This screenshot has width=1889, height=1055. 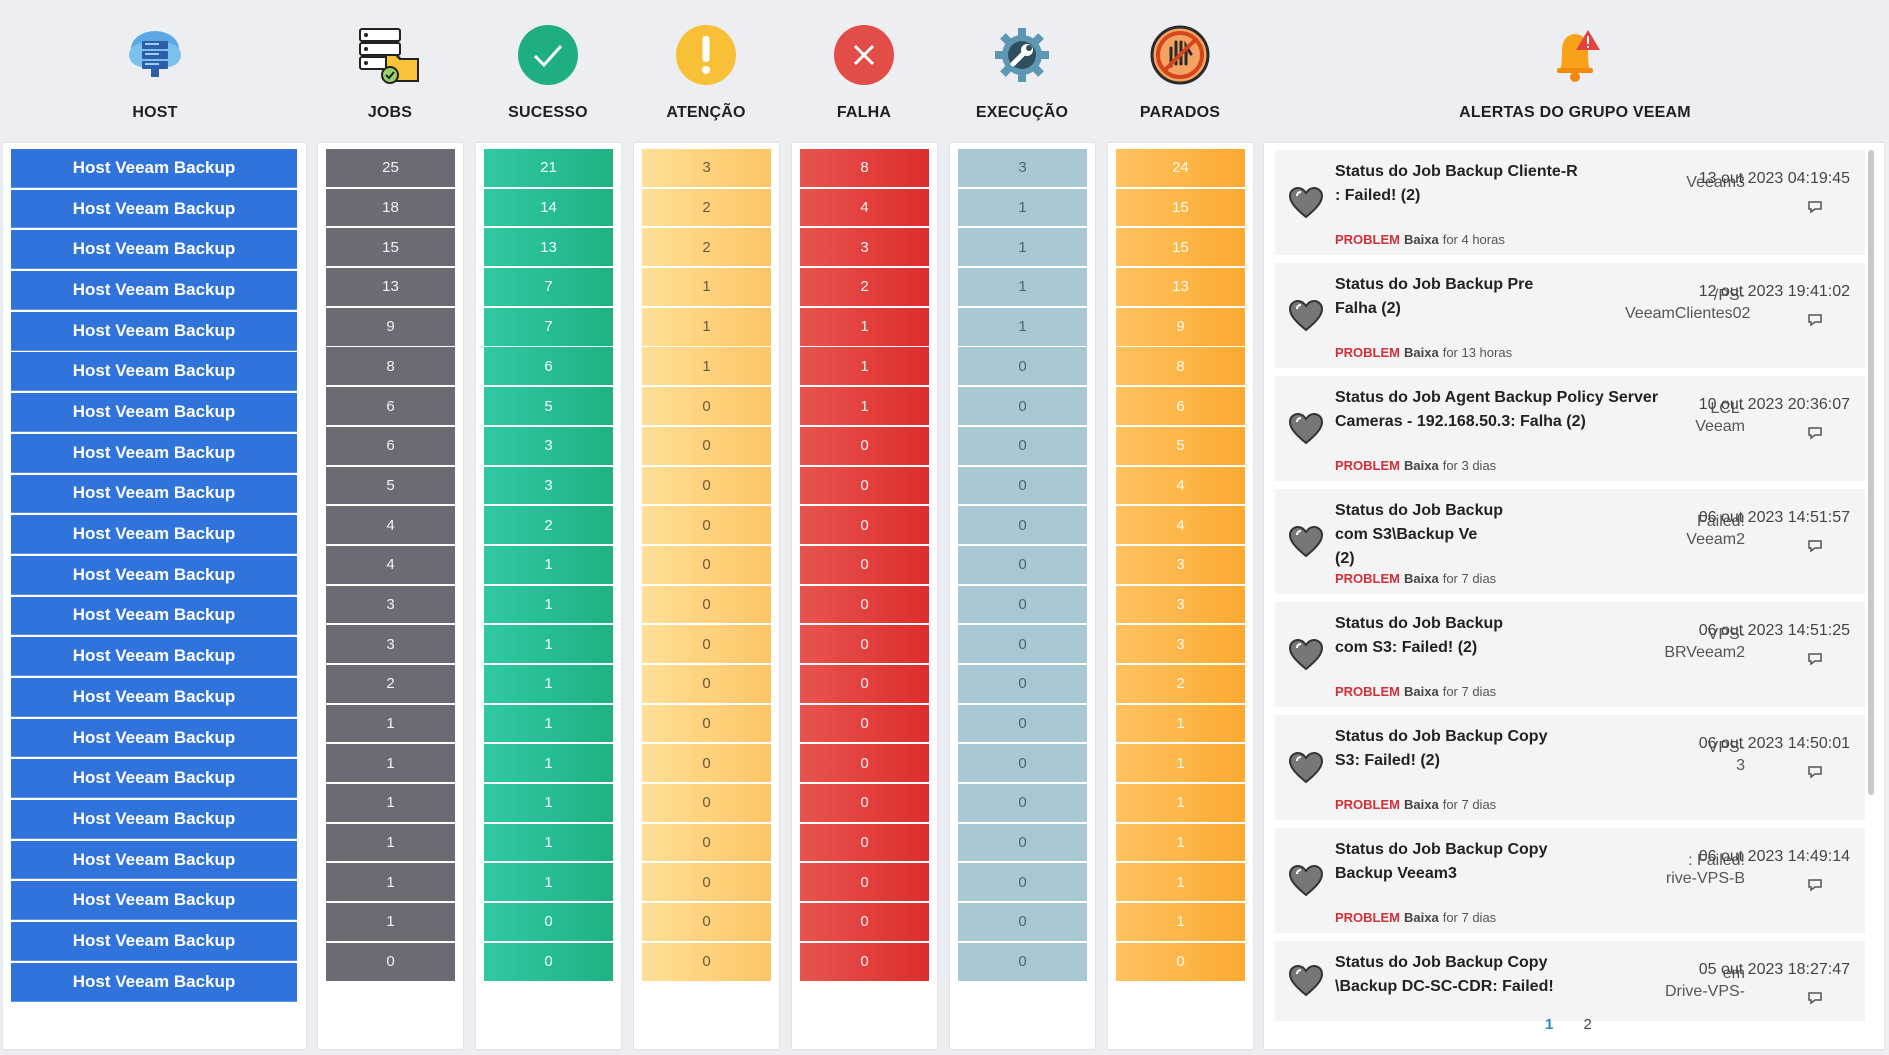 What do you see at coordinates (1549, 1024) in the screenshot?
I see `page-1-link: 1` at bounding box center [1549, 1024].